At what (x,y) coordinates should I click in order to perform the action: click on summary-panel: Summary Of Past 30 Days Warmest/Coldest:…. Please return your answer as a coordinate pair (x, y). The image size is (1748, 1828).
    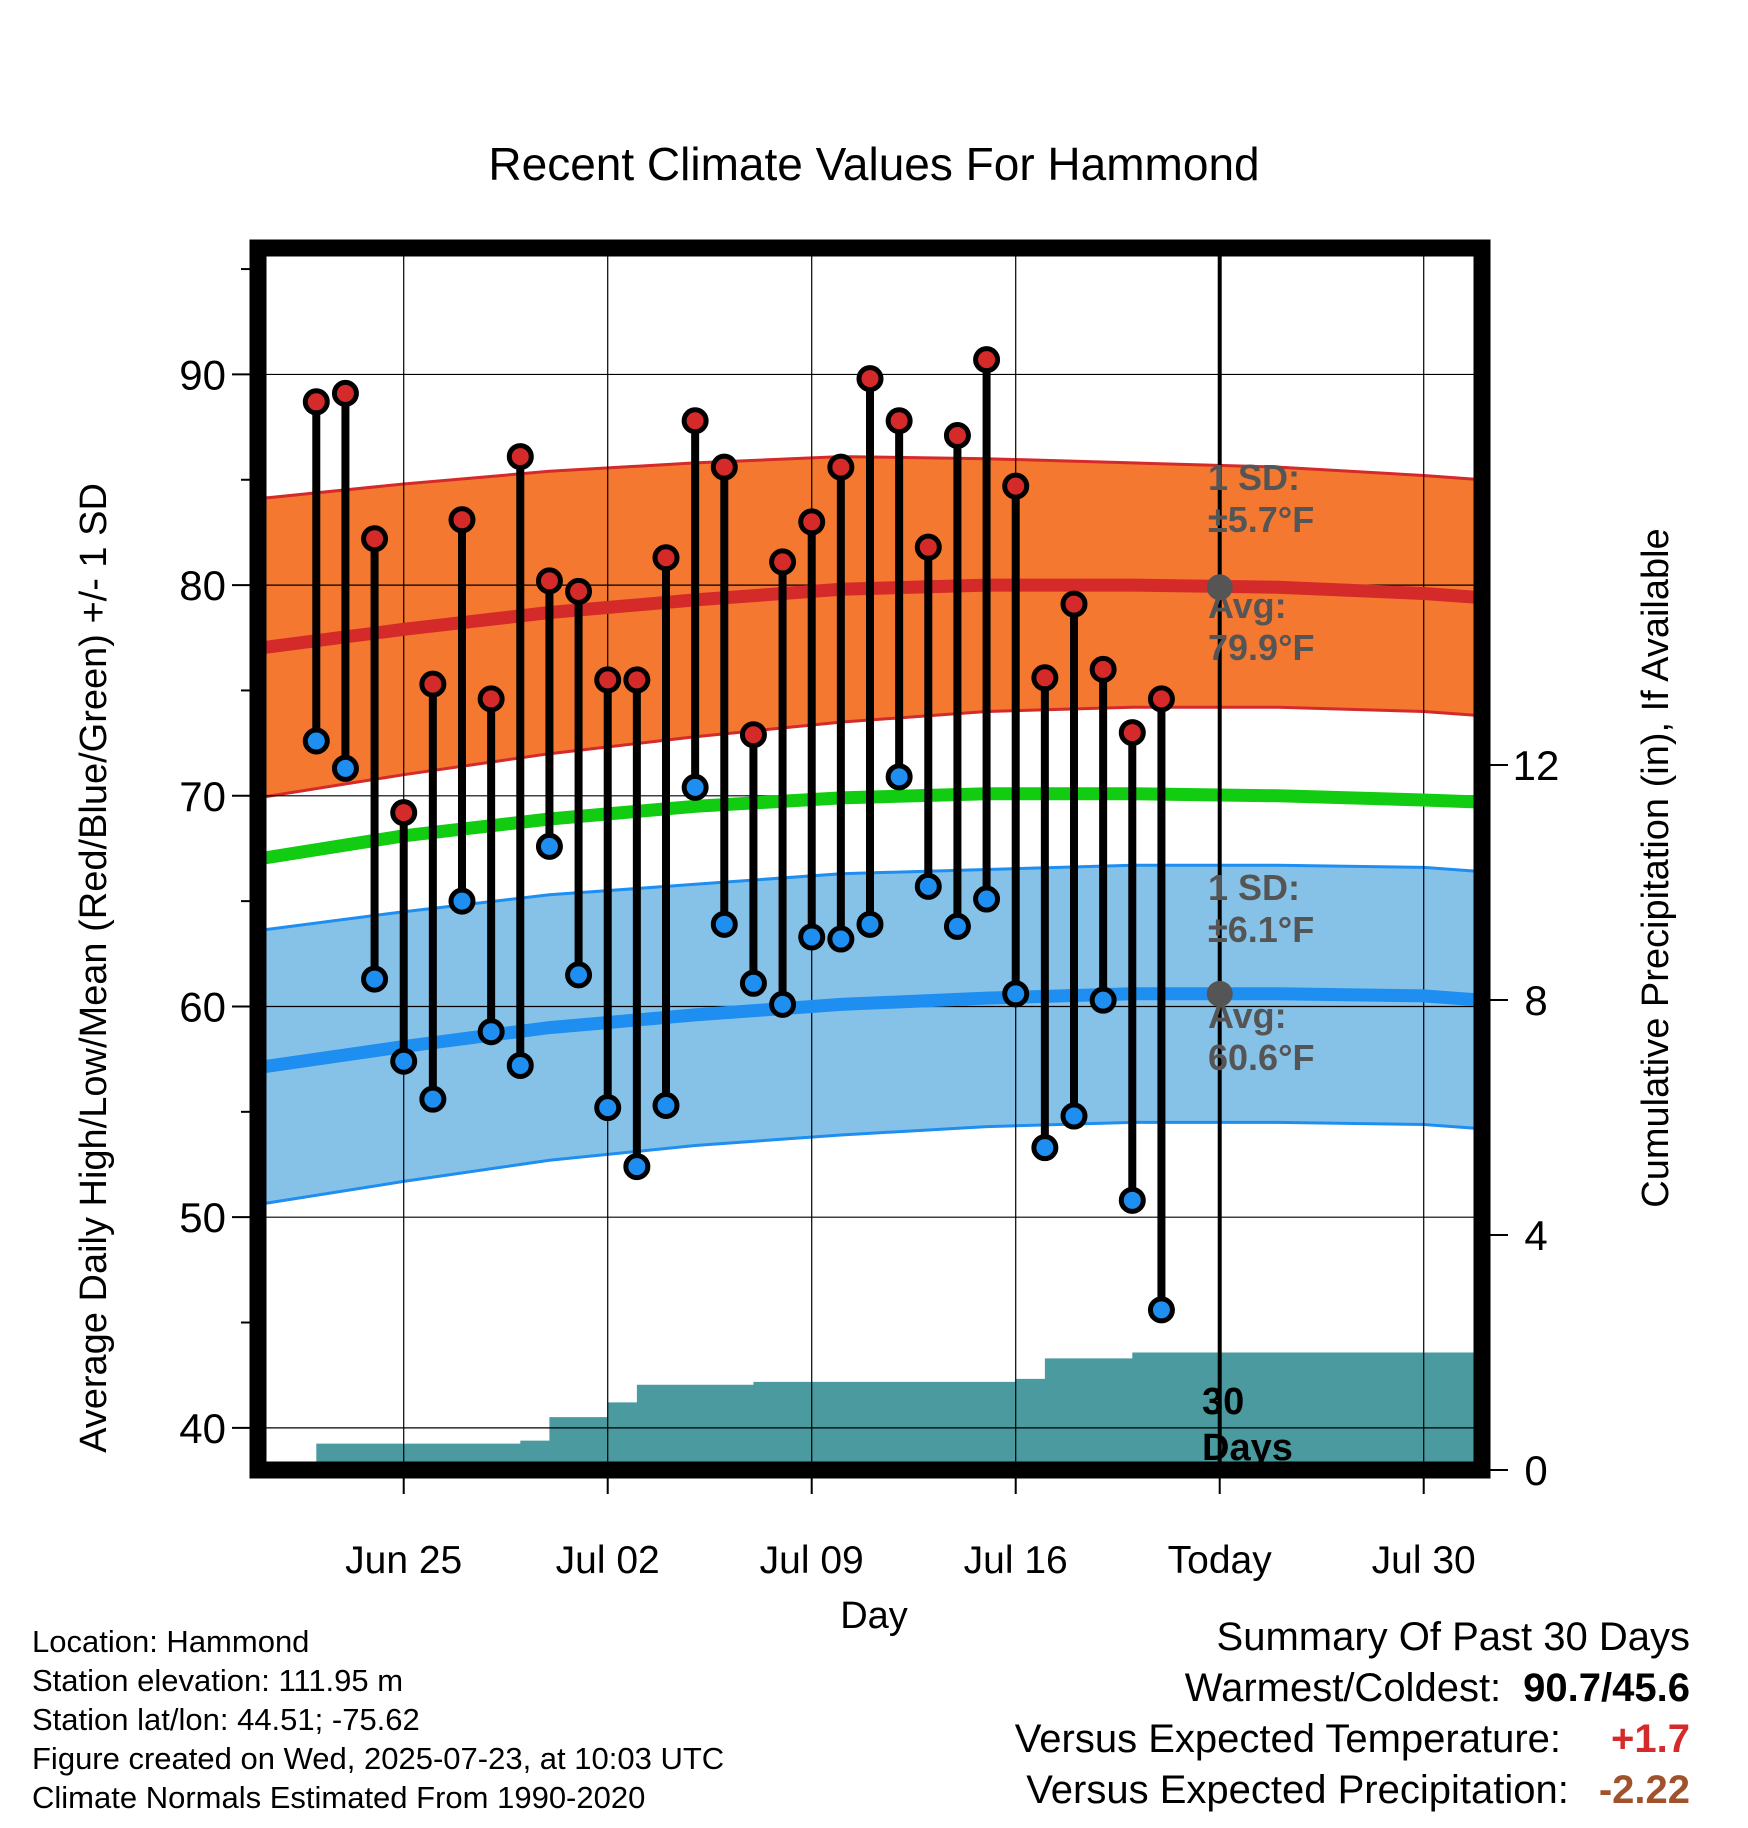
    Looking at the image, I should click on (1352, 1714).